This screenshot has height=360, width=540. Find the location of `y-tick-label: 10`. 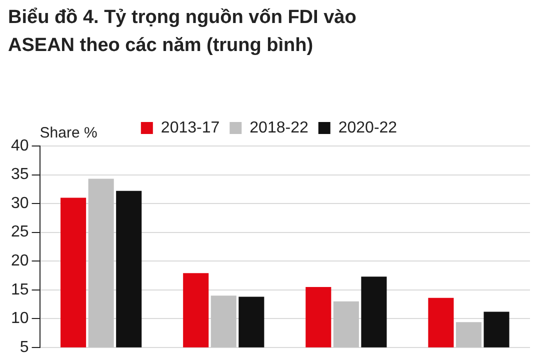

y-tick-label: 10 is located at coordinates (20, 319).